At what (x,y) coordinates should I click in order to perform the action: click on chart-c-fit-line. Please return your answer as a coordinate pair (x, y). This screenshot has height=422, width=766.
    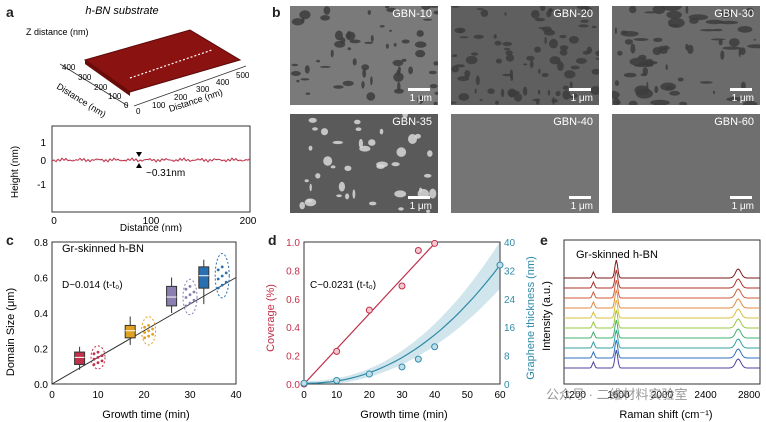
    Looking at the image, I should click on (144, 331).